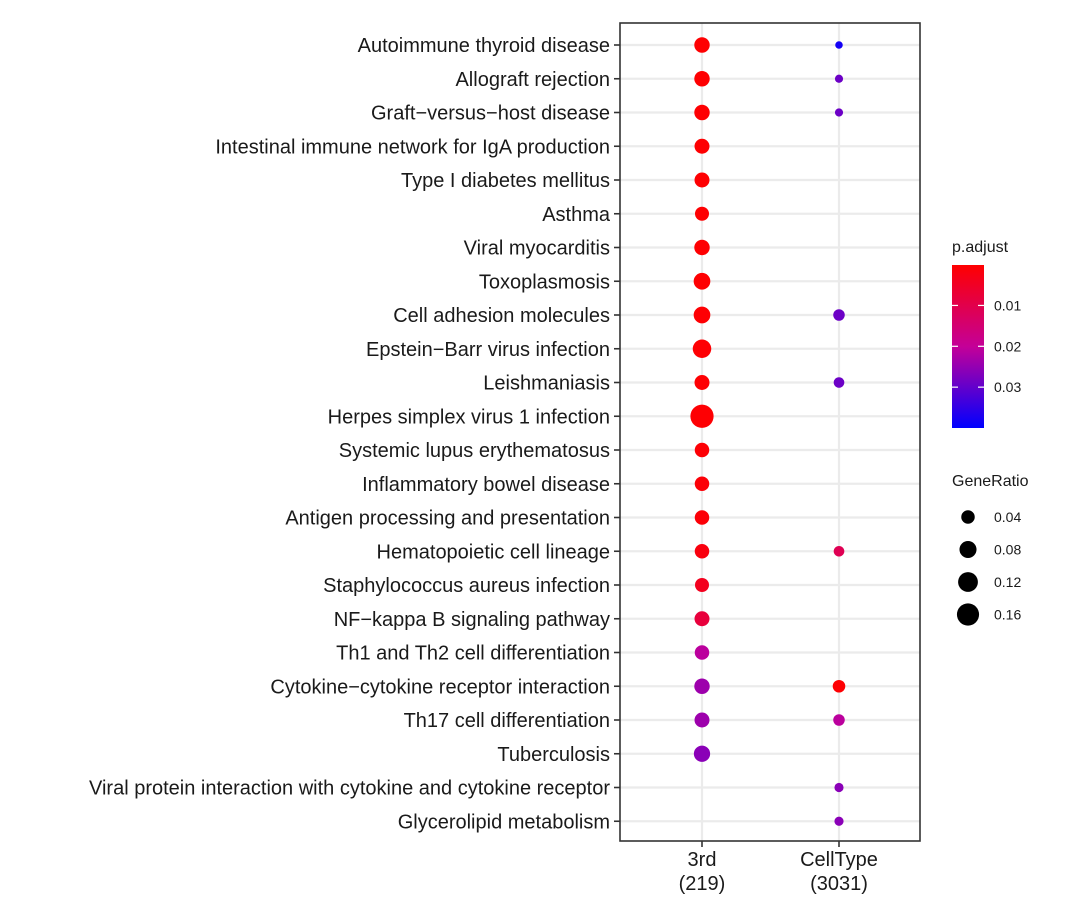  I want to click on dot-allograft-rejection-celltype, so click(839, 78).